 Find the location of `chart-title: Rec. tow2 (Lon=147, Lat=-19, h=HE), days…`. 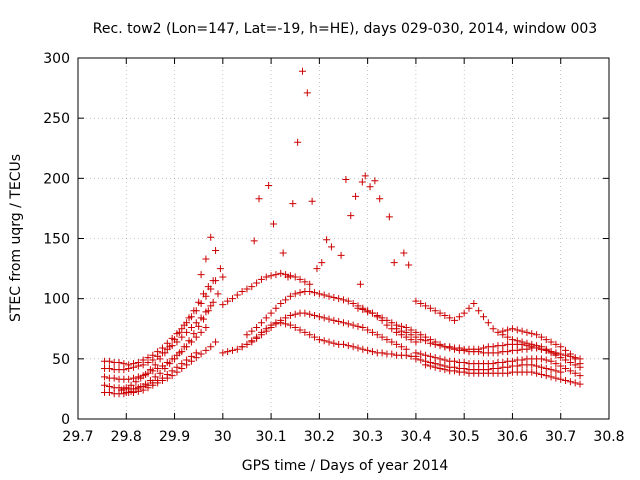

chart-title: Rec. tow2 (Lon=147, Lat=-19, h=HE), days… is located at coordinates (345, 29).